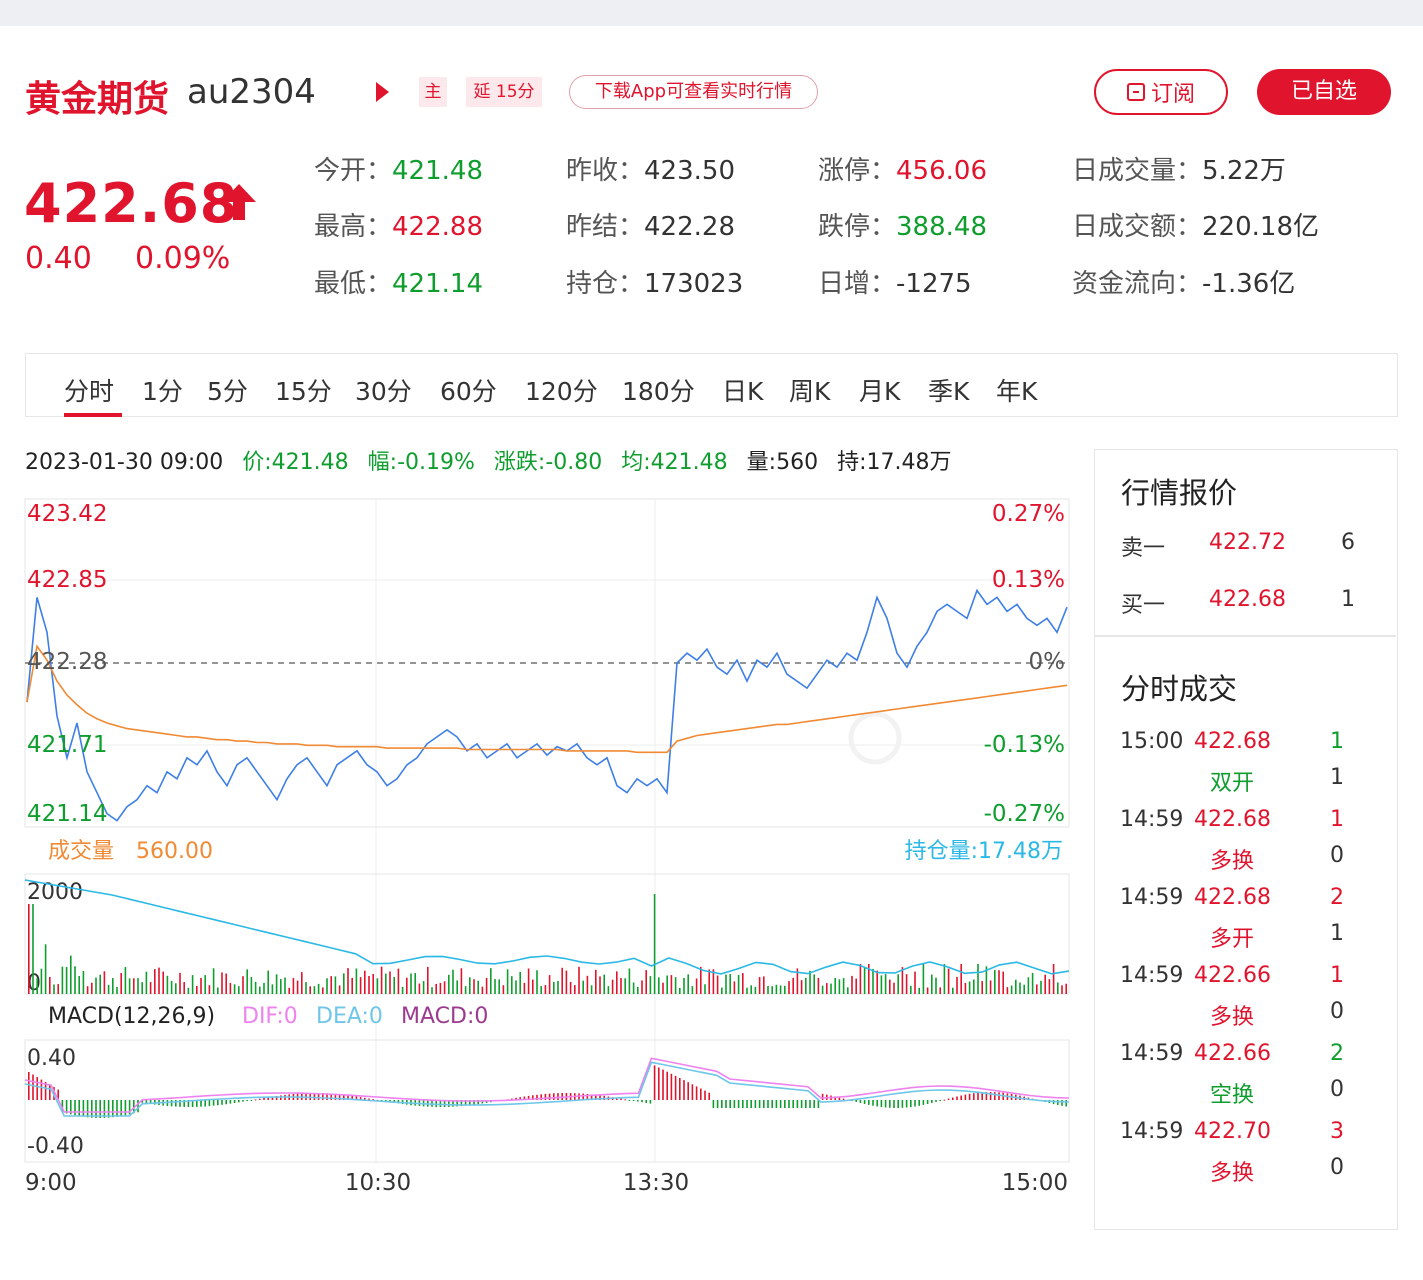  Describe the element at coordinates (382, 92) in the screenshot. I see `play-icon` at that location.